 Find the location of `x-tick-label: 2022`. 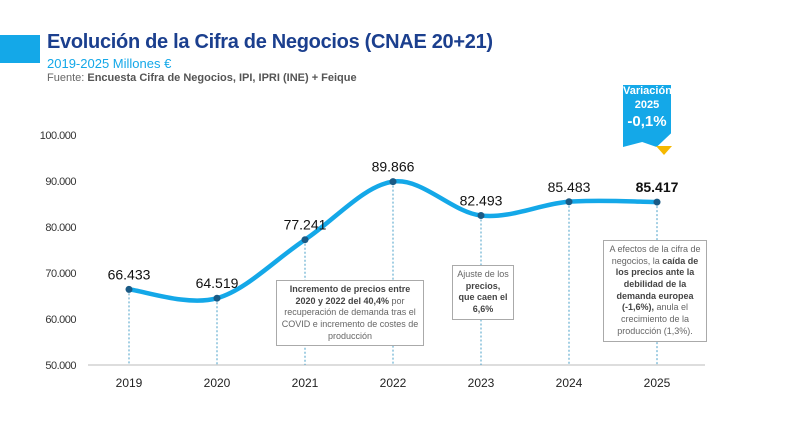

x-tick-label: 2022 is located at coordinates (393, 383).